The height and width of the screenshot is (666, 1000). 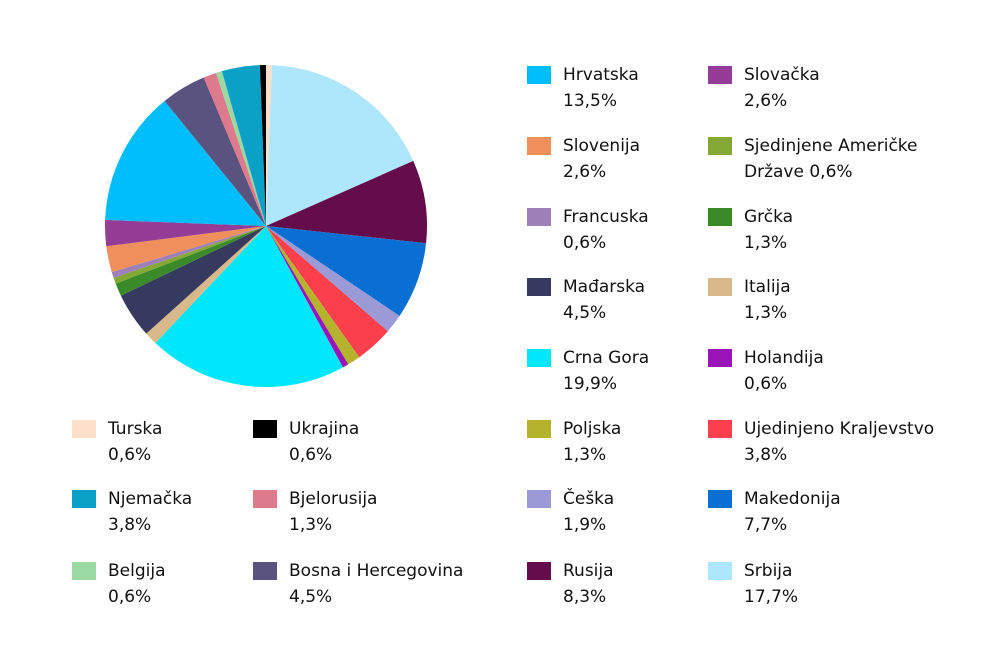 What do you see at coordinates (389, 584) in the screenshot?
I see `legend-text: Bosna i Hercegovina 4,5%` at bounding box center [389, 584].